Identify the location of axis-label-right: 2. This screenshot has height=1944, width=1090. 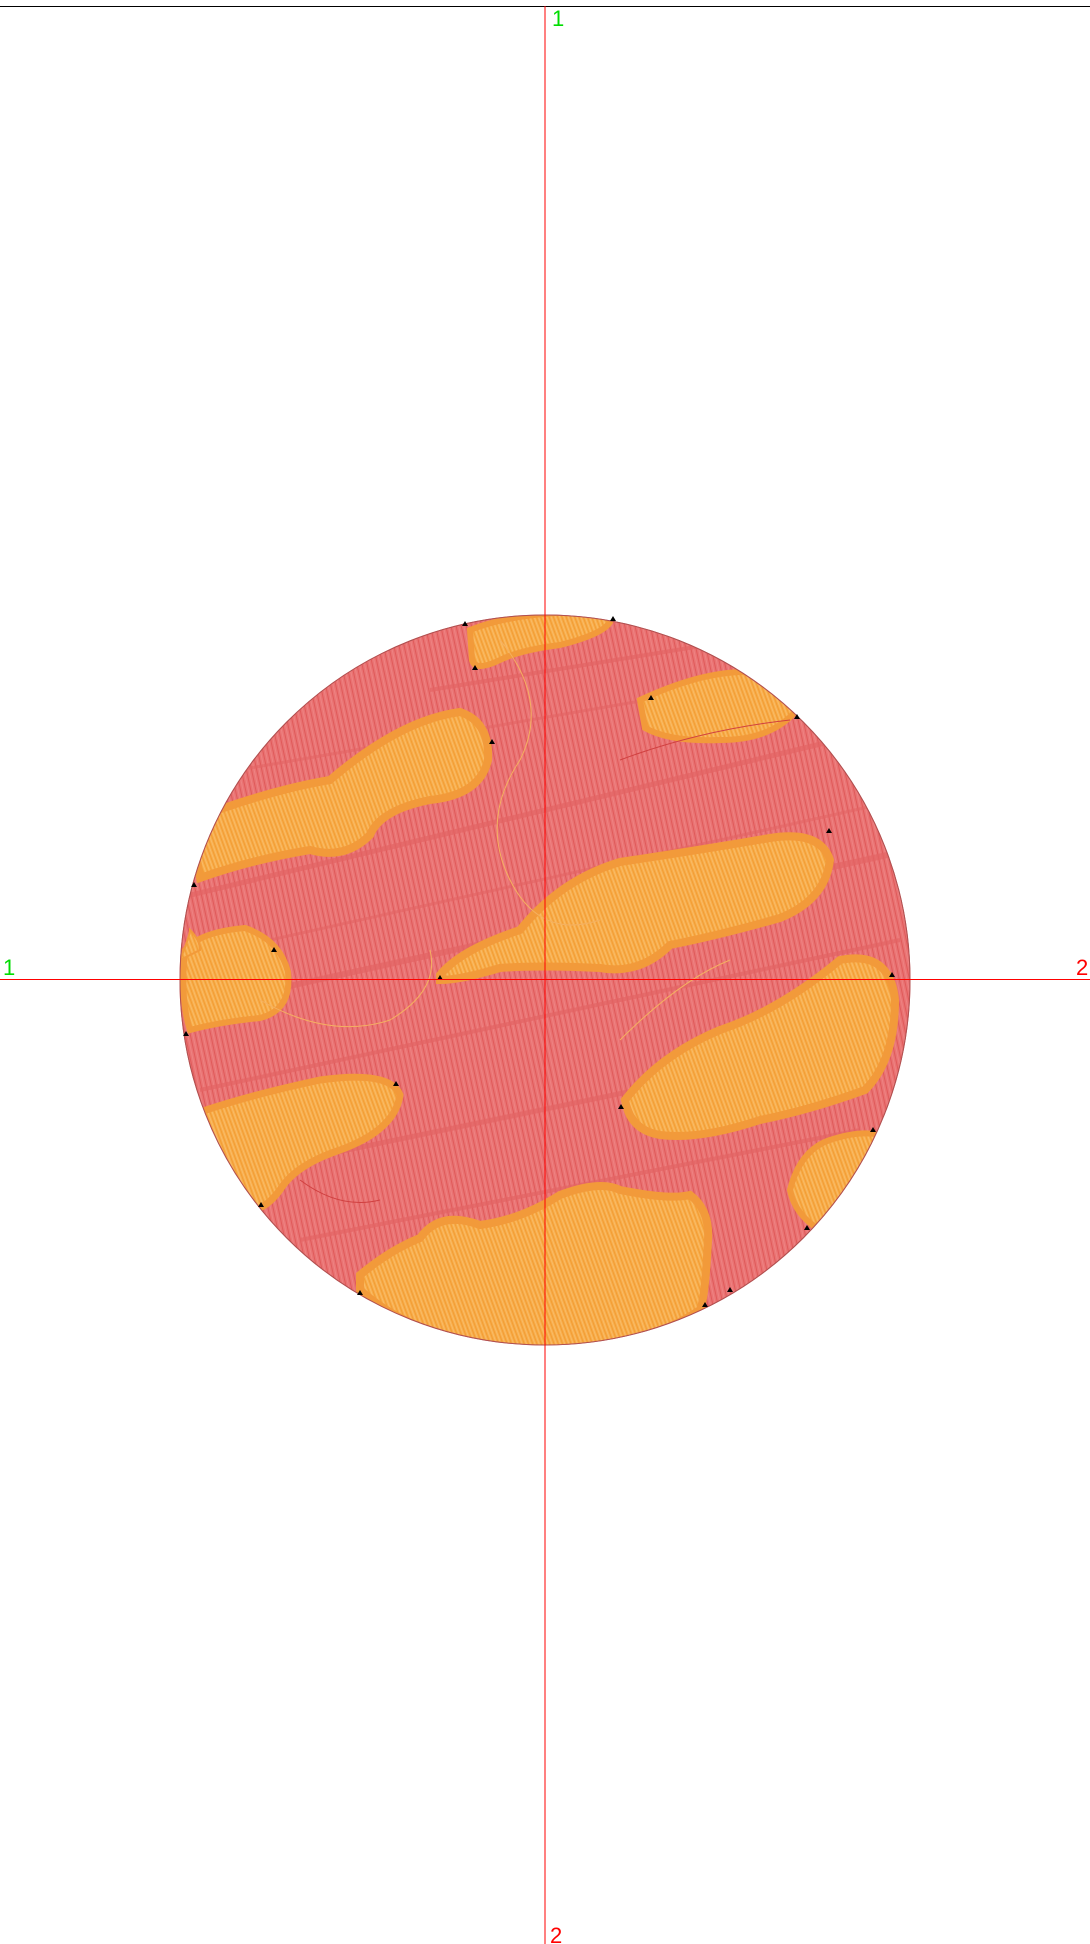
(1082, 967).